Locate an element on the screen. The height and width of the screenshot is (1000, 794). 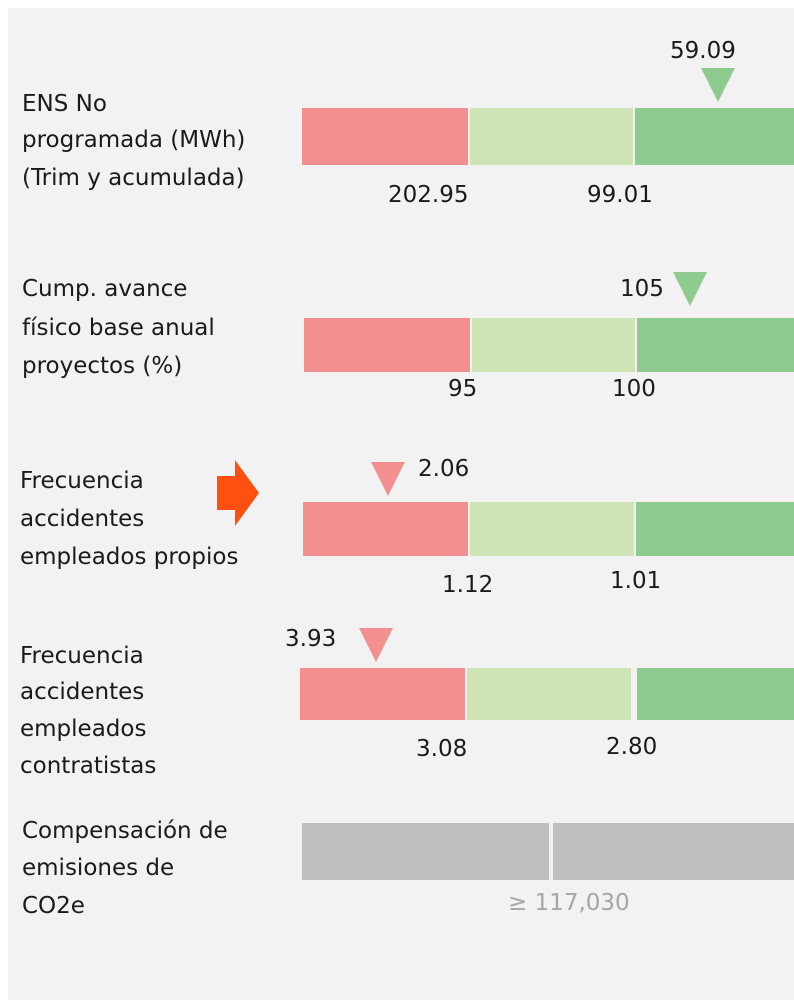
threshold-label: 3.08 is located at coordinates (442, 749).